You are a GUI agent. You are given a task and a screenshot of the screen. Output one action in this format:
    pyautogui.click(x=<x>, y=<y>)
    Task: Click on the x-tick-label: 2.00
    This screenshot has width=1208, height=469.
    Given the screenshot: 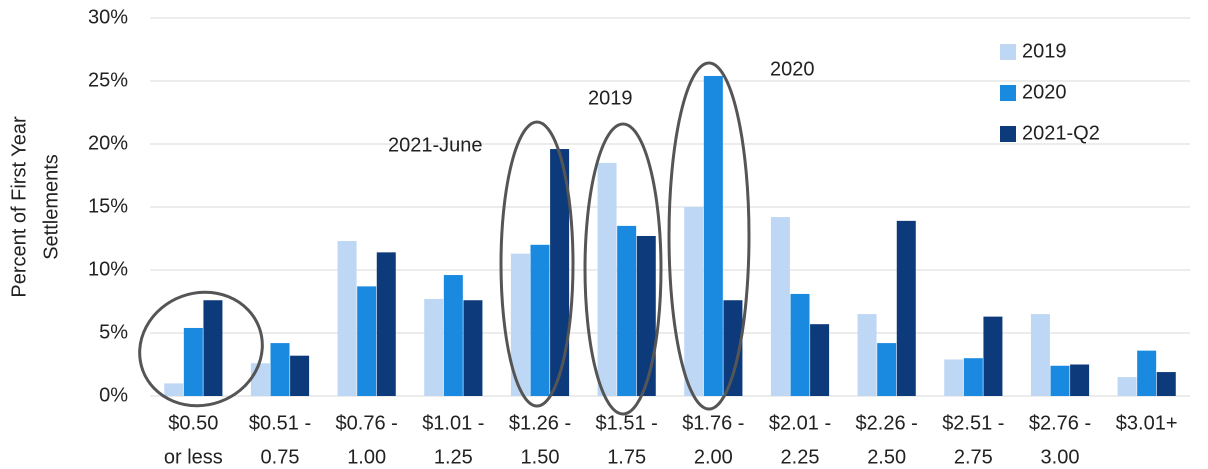 What is the action you would take?
    pyautogui.click(x=713, y=457)
    